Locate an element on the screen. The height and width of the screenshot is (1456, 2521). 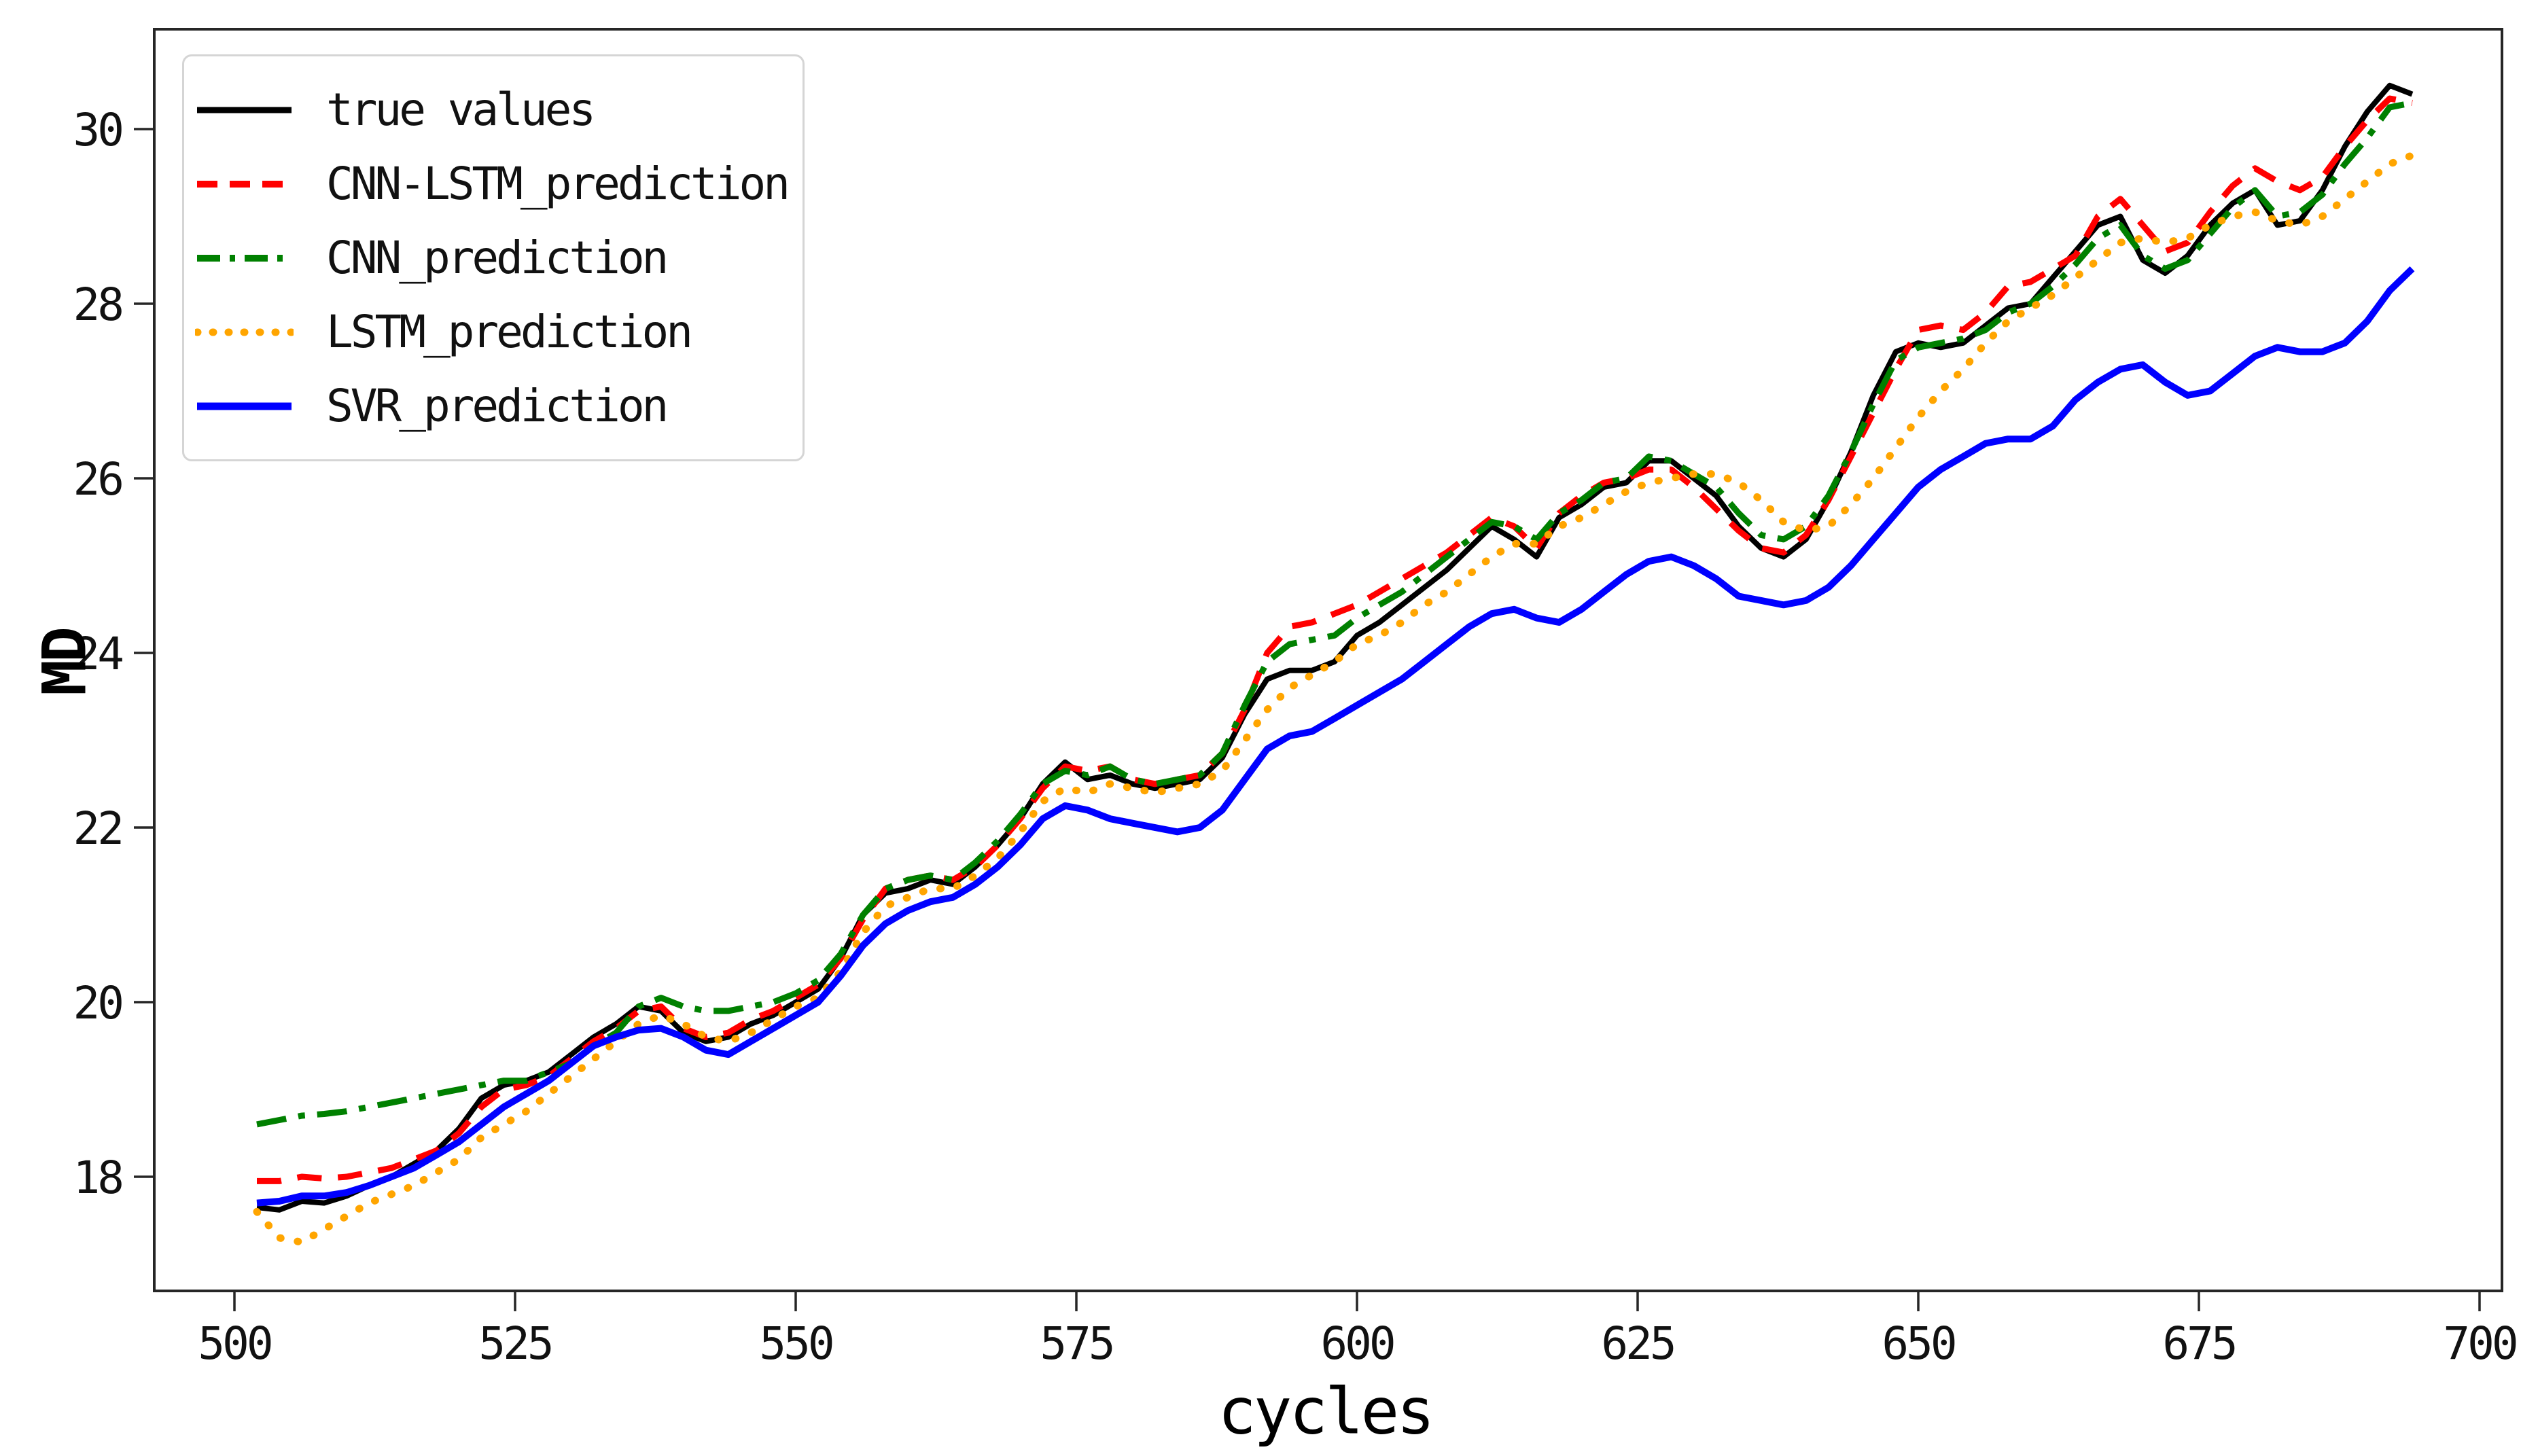
y-tick-label: 20 is located at coordinates (98, 1003).